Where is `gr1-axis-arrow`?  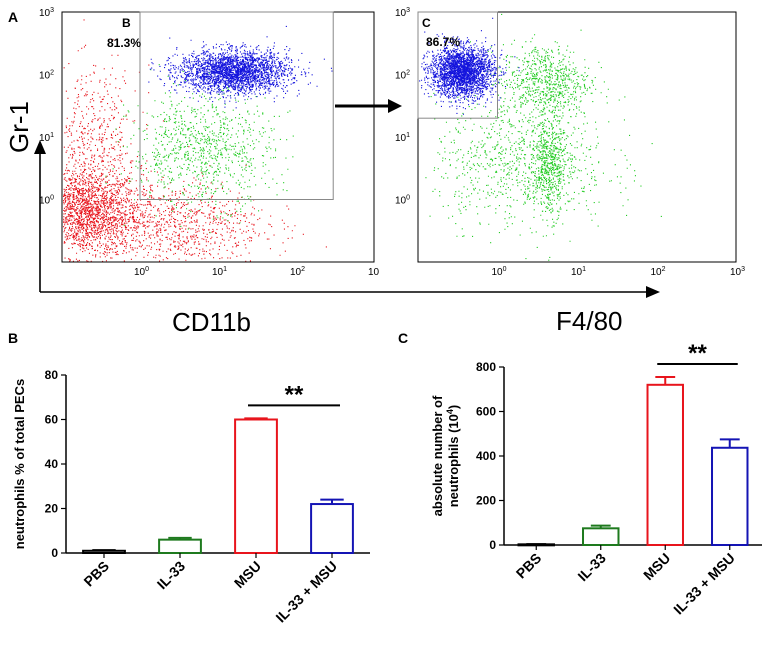
gr1-axis-arrow is located at coordinates (40, 216).